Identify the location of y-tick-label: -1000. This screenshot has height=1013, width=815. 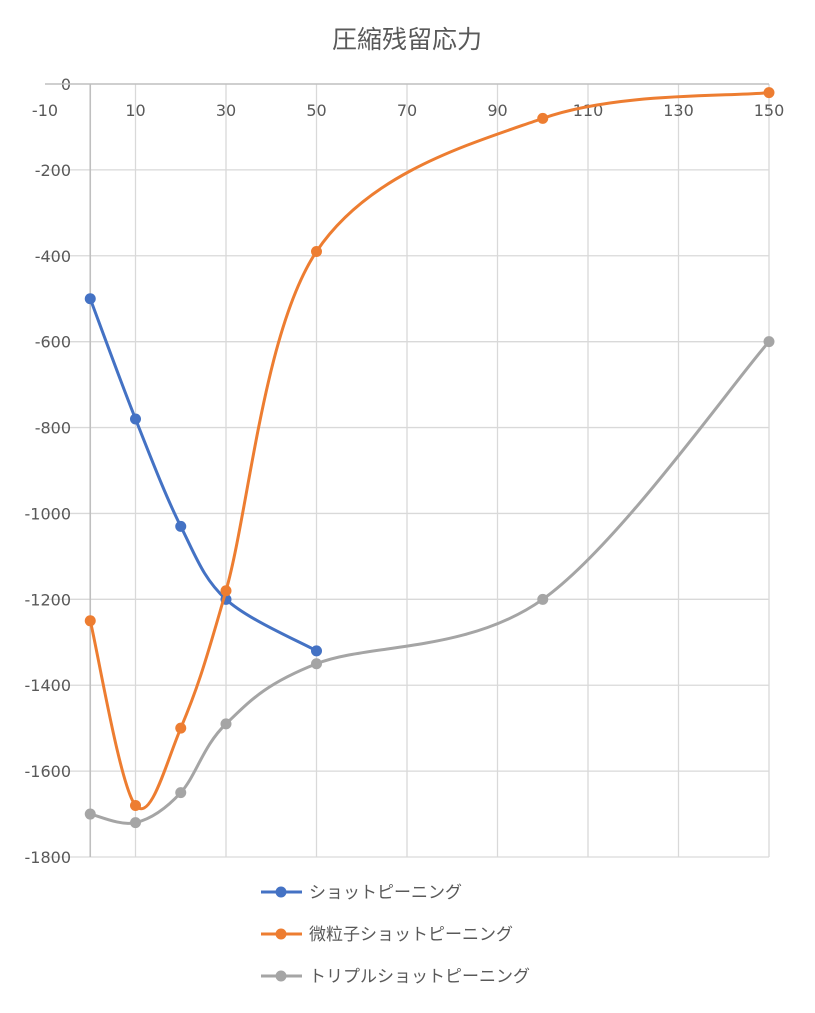
(48, 513).